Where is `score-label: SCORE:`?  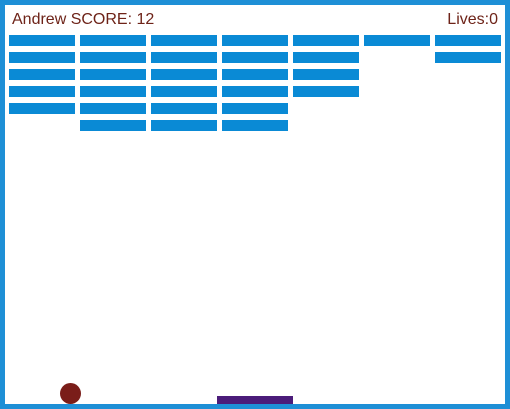 score-label: SCORE: is located at coordinates (101, 19).